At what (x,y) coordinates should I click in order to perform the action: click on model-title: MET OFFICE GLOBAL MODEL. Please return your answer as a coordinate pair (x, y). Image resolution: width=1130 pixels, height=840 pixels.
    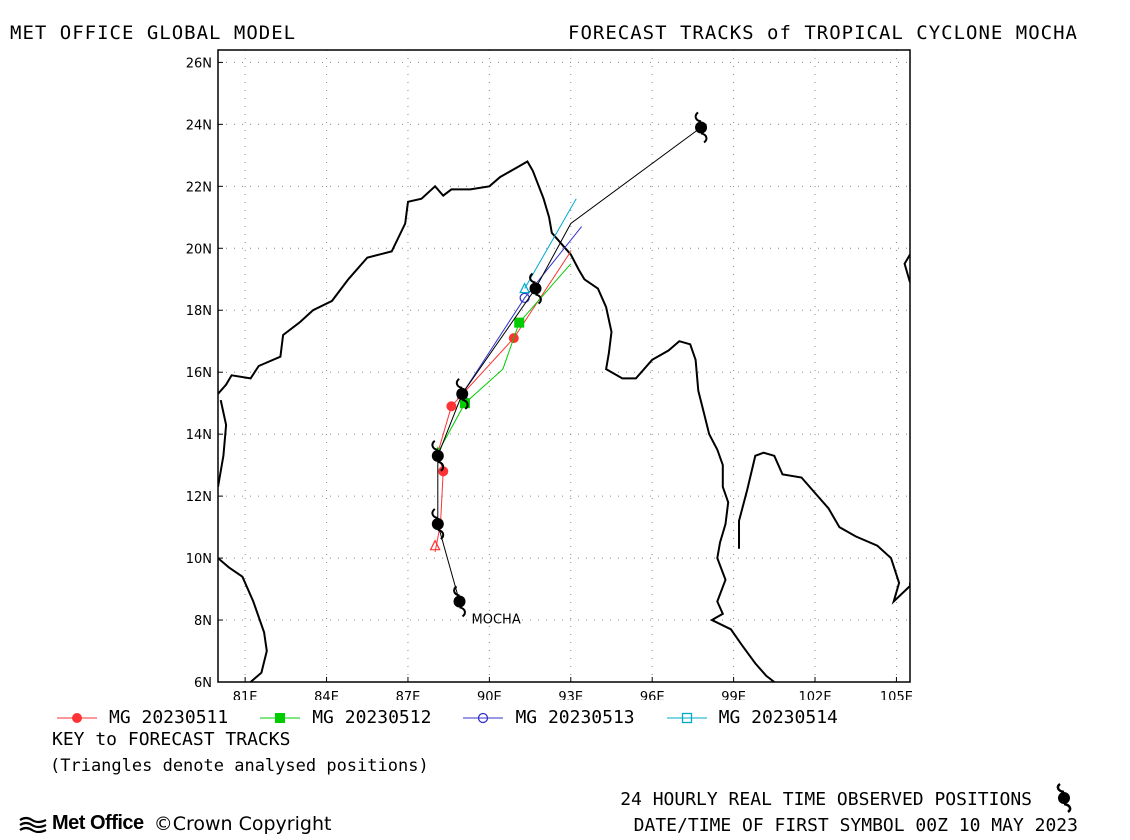
    Looking at the image, I should click on (153, 33).